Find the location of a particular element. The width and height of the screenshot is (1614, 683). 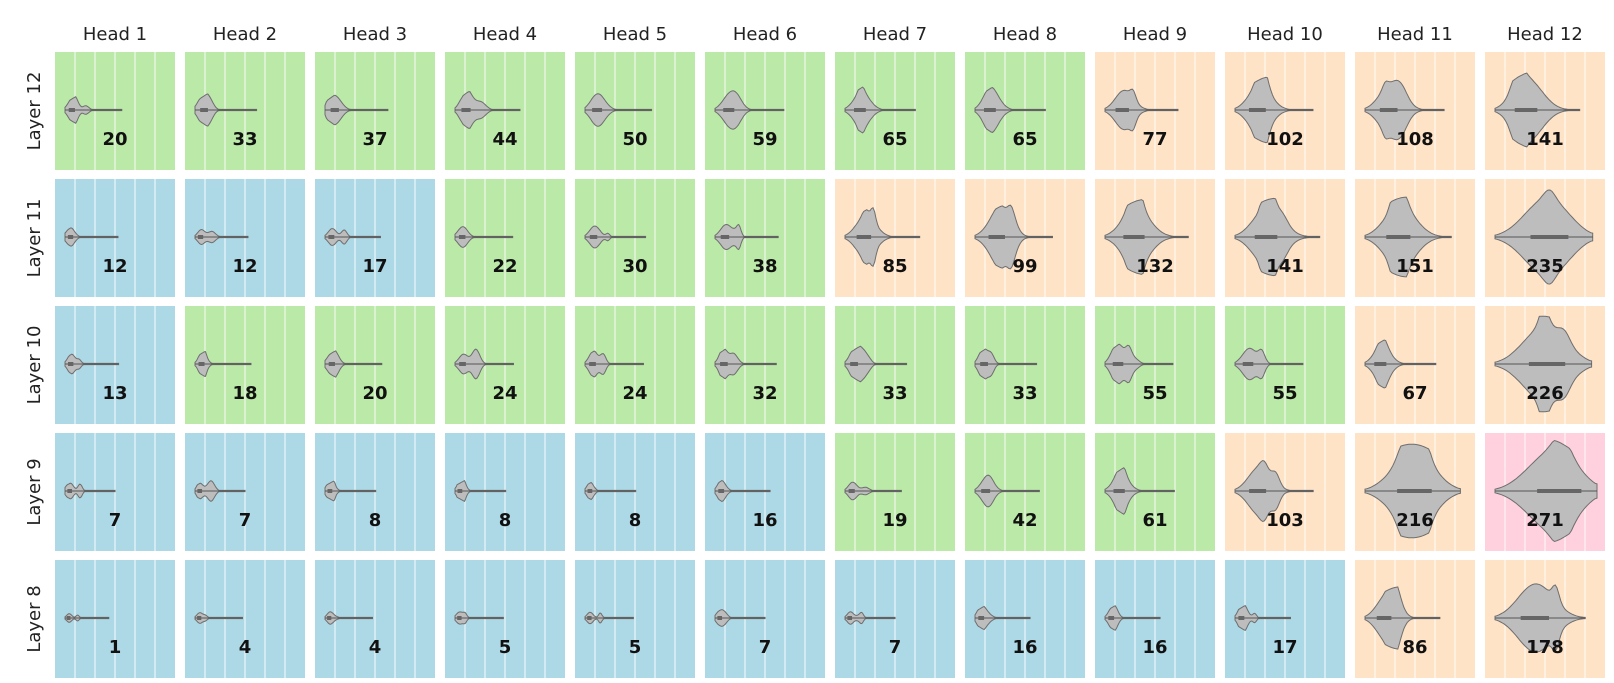

row-labels: Layer 12 Layer 11 Layer 10 Layer 9 Layer 8 is located at coordinates (34, 362).